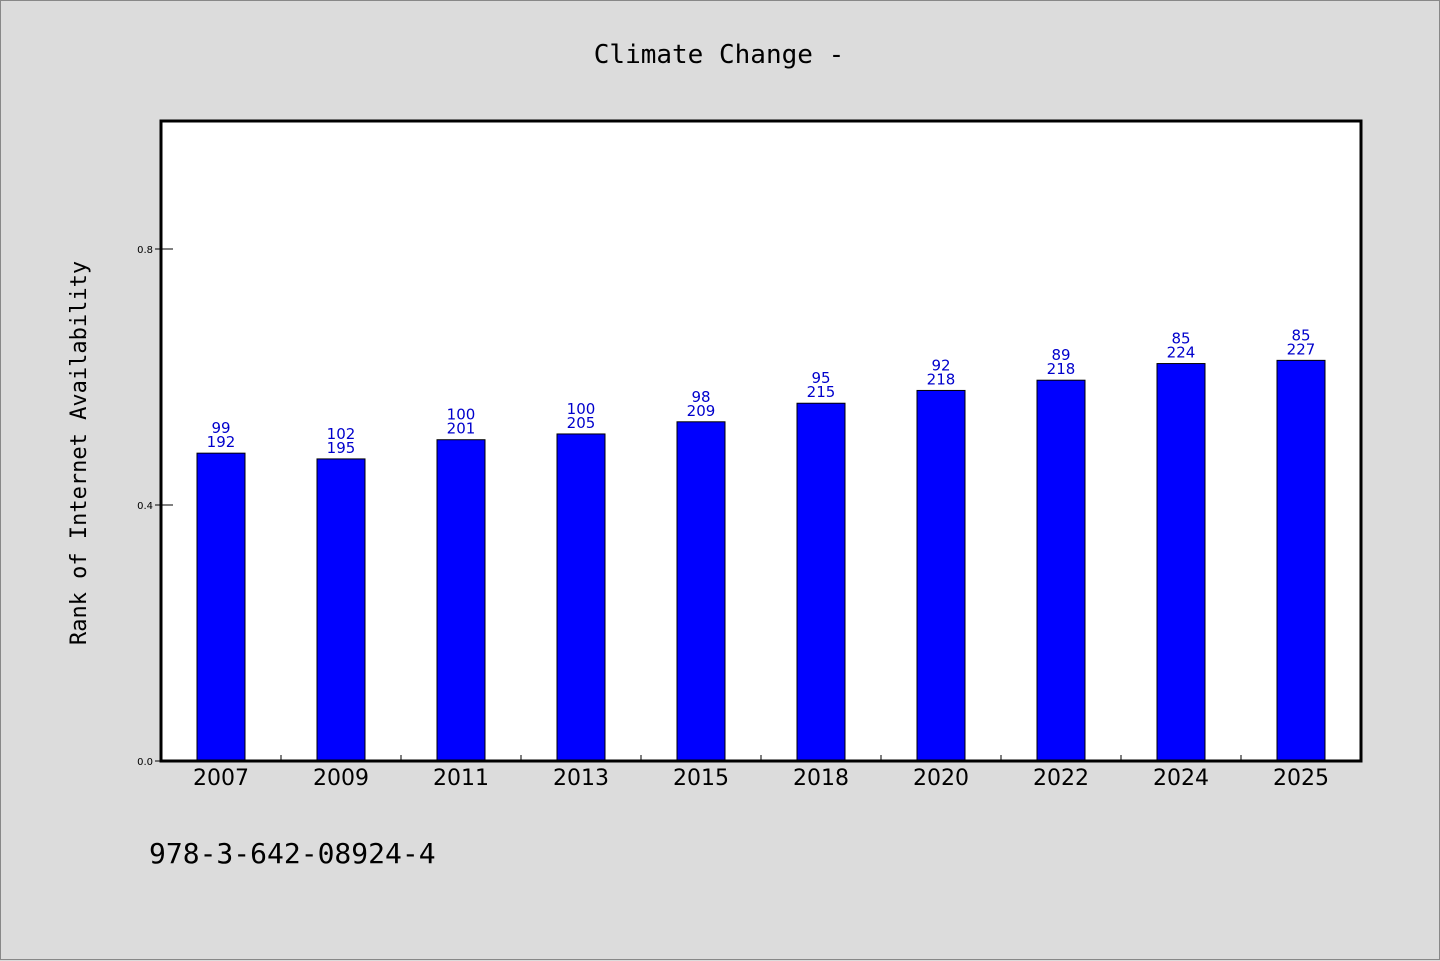 This screenshot has width=1440, height=961. I want to click on bar-2018, so click(821, 582).